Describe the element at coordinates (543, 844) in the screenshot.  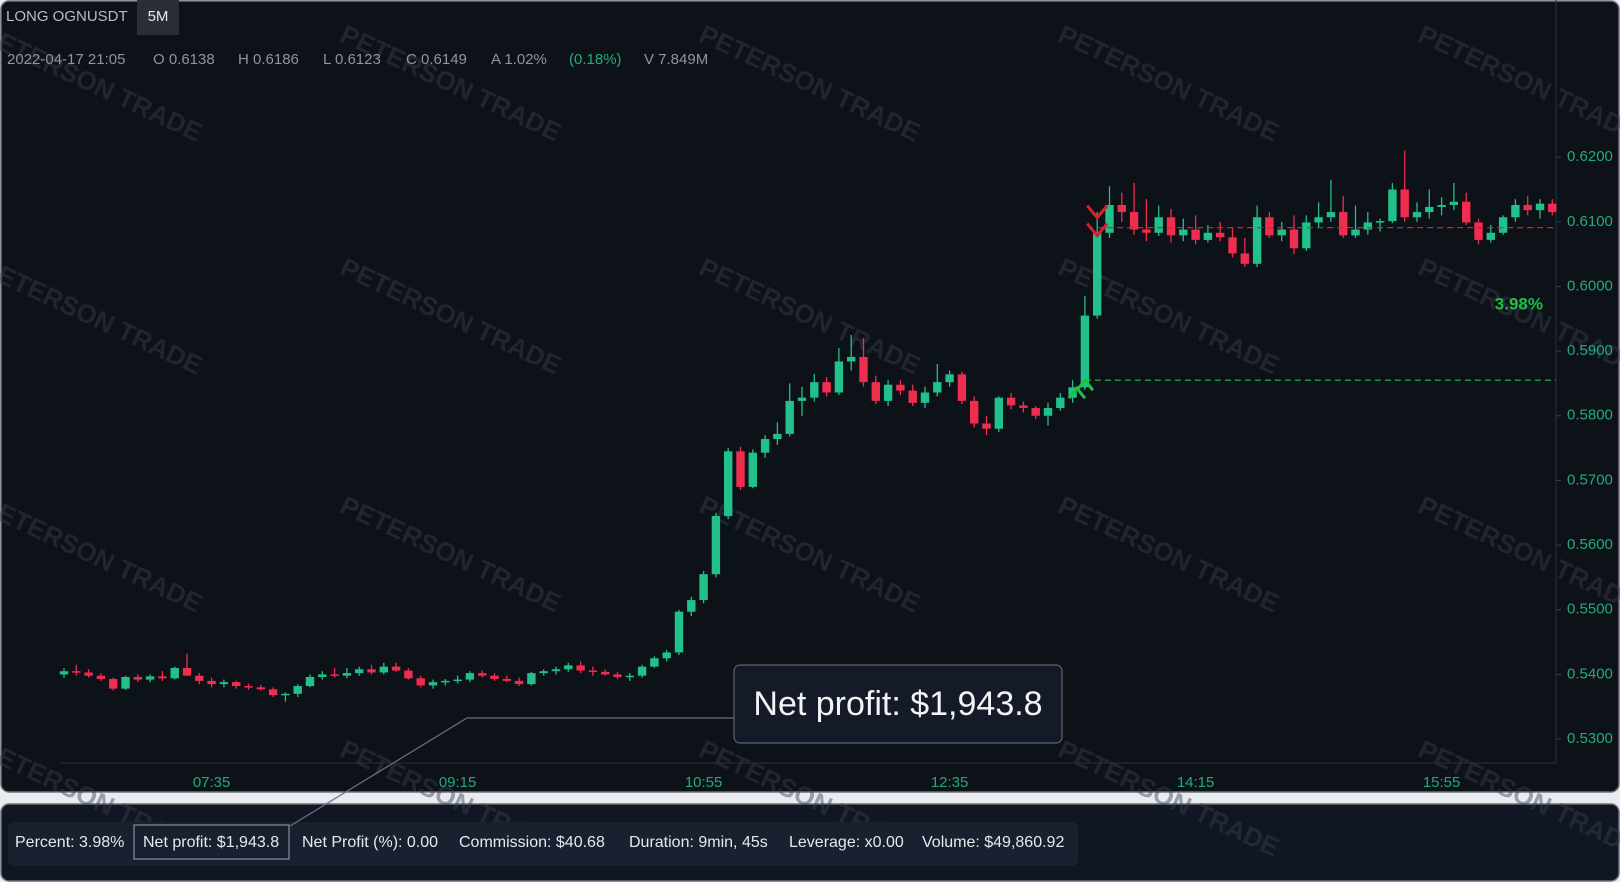
I see `stats-box` at that location.